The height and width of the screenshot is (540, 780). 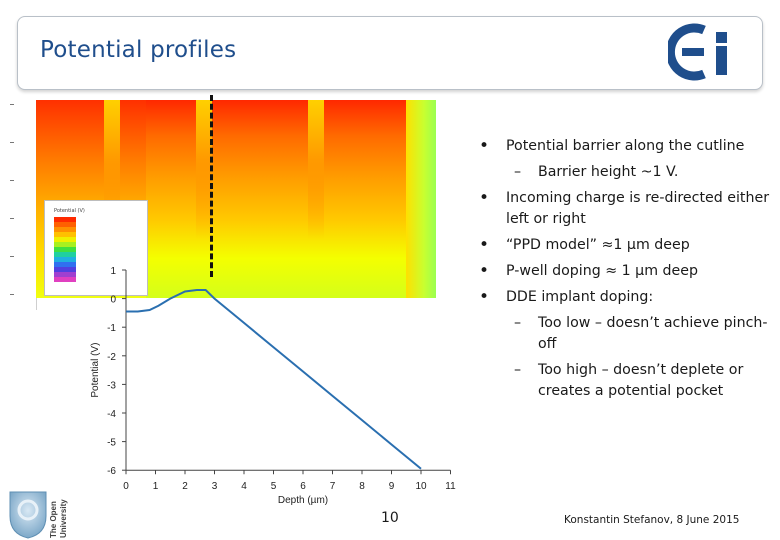 I want to click on bullet-item: • DDE implant doping:, so click(x=626, y=297).